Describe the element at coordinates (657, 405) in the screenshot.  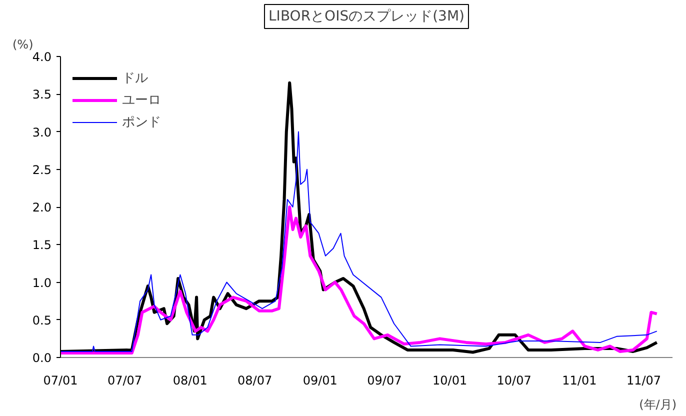
I see `x-axis-title: (年/月)` at that location.